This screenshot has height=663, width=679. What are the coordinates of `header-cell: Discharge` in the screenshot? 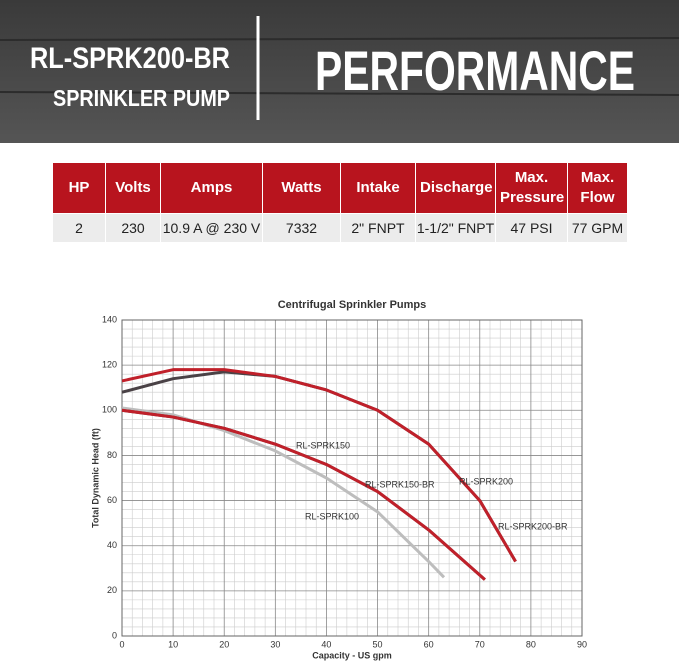 It's located at (455, 188).